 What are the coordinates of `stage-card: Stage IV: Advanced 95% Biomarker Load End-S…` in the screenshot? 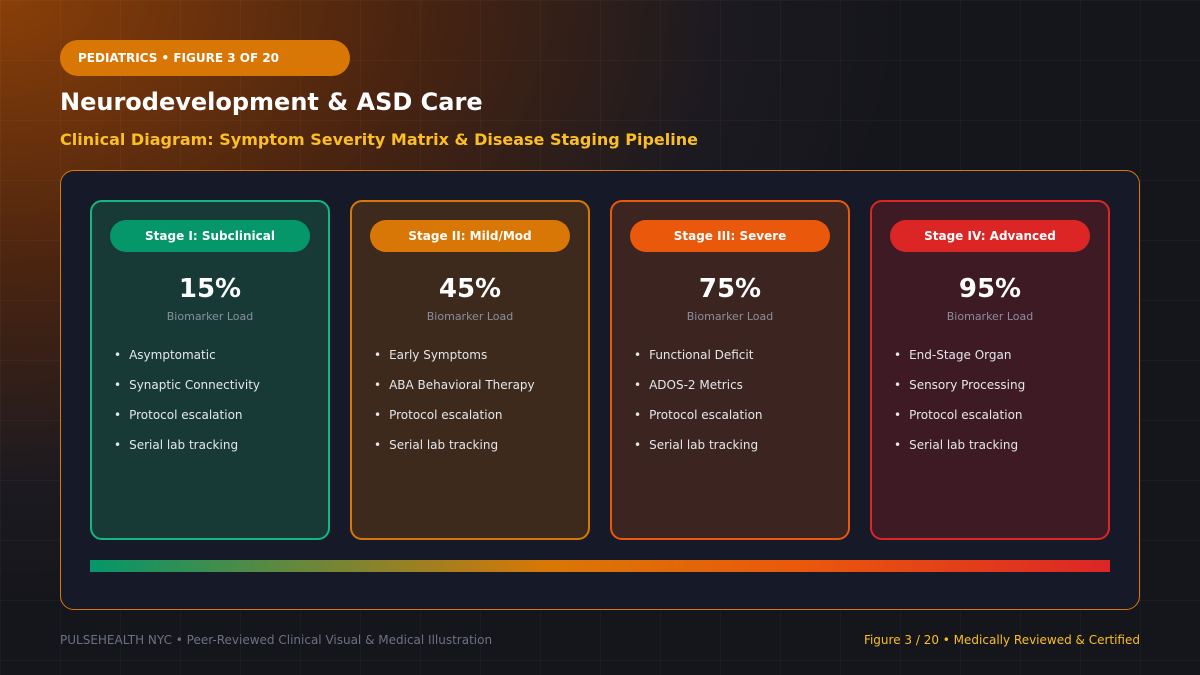 It's located at (990, 370).